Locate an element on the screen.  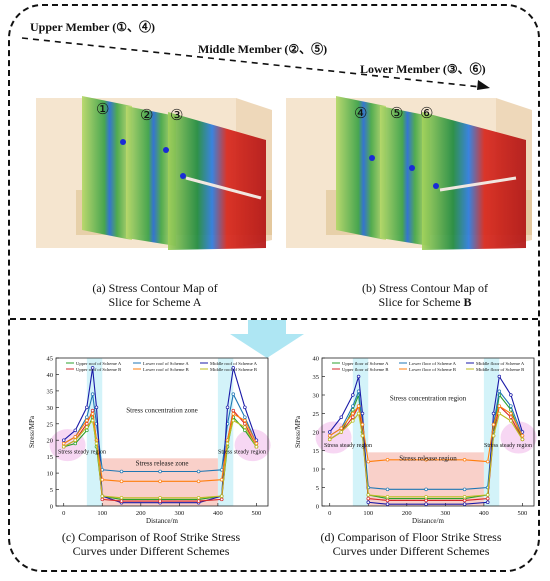
plot-frame is located at coordinates (162, 432).